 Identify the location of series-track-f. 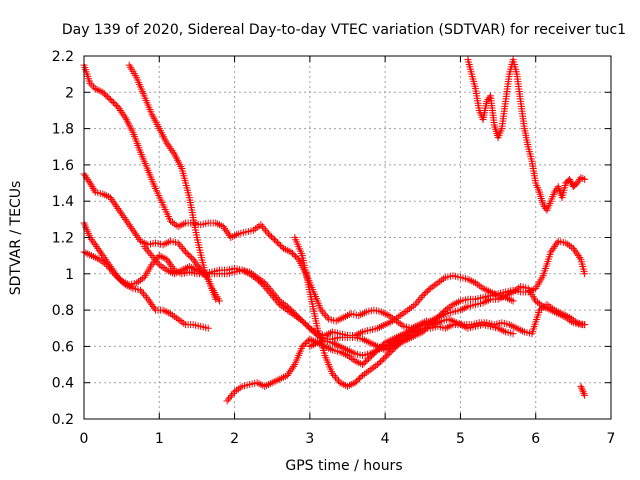
(328, 291).